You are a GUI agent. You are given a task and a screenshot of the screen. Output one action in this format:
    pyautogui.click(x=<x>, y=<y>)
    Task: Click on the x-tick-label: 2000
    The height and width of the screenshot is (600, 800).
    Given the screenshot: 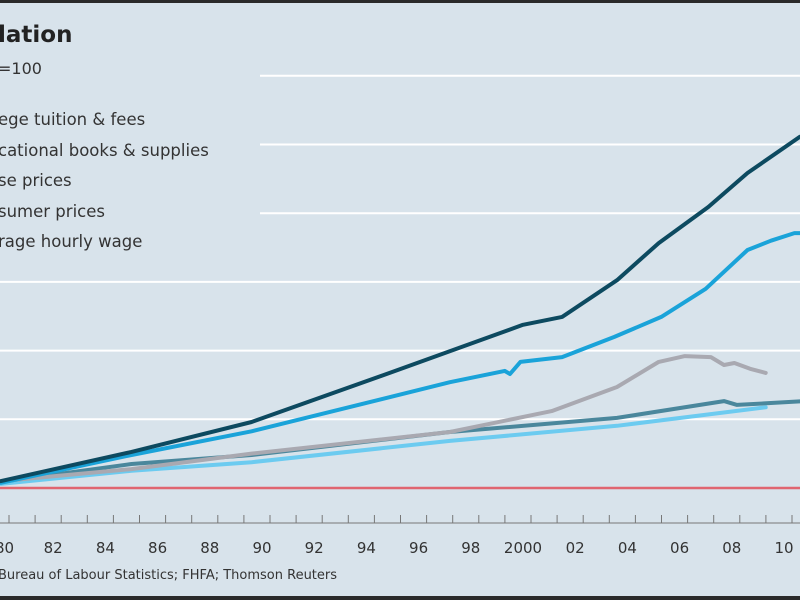 What is the action you would take?
    pyautogui.click(x=523, y=548)
    